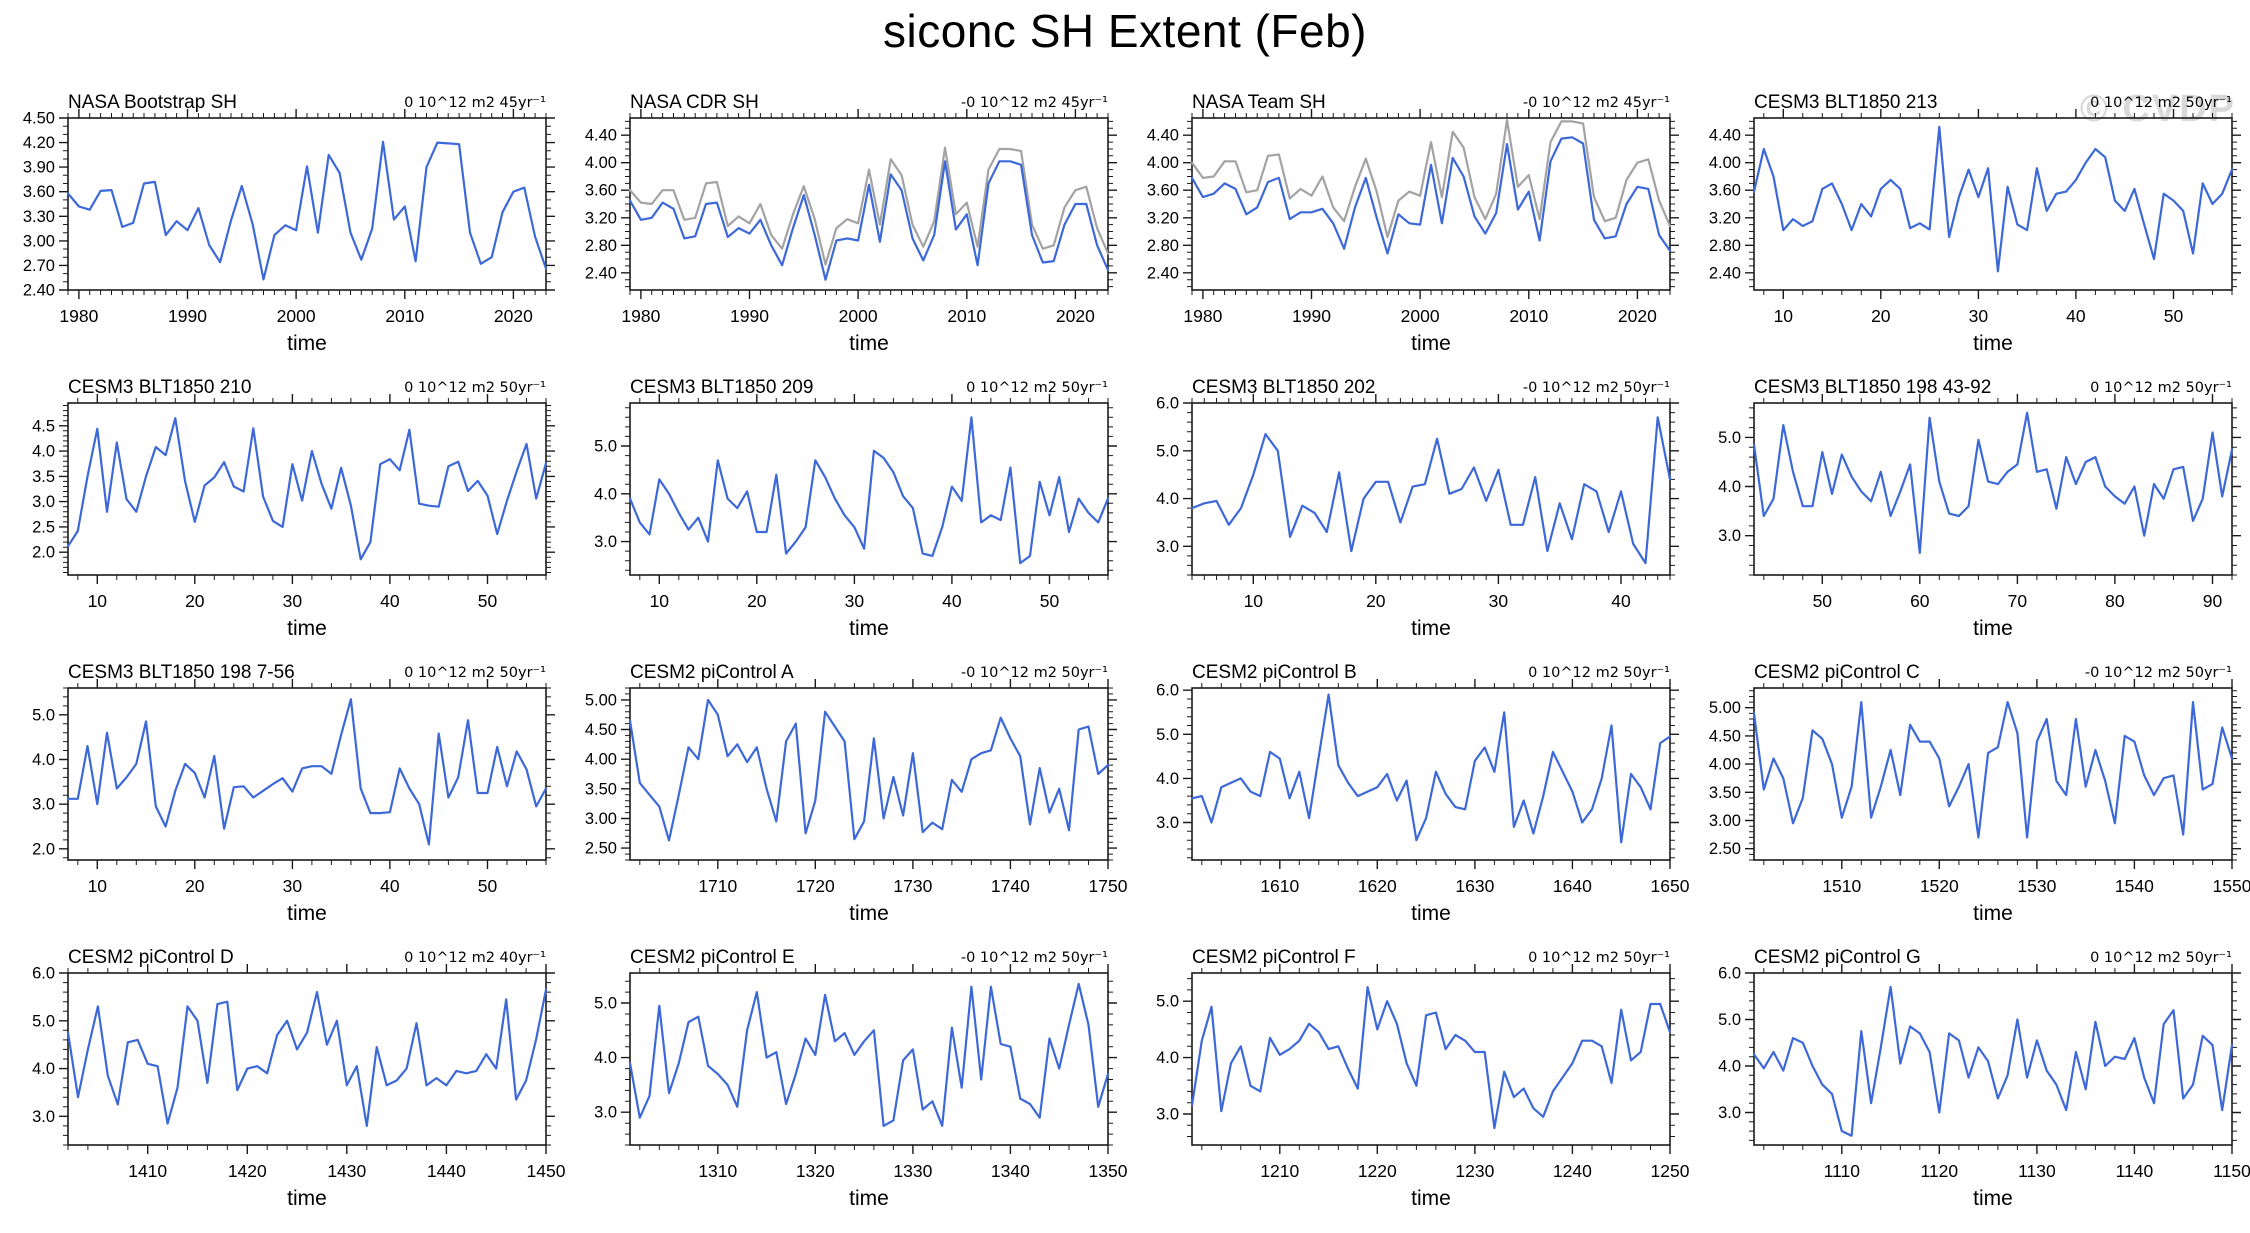 This screenshot has height=1233, width=2250. What do you see at coordinates (1167, 404) in the screenshot?
I see `y-tick-label: 6.0` at bounding box center [1167, 404].